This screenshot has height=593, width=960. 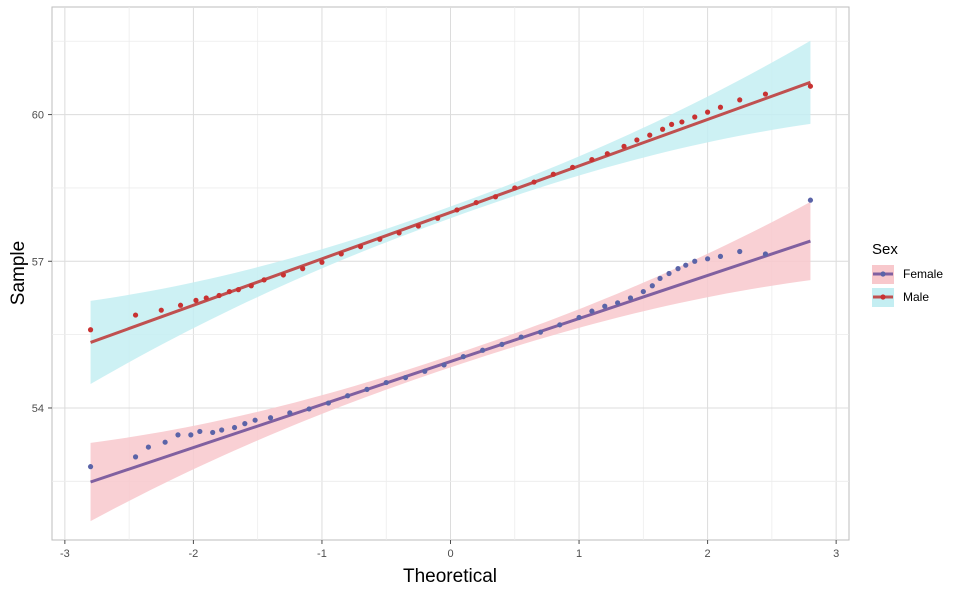 I want to click on y-tick-label: 54, so click(x=38, y=409).